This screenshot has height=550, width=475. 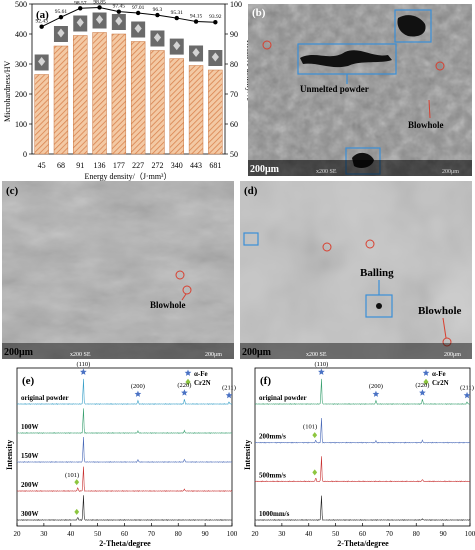 What do you see at coordinates (326, 172) in the screenshot?
I see `panel-b-sem-info: x200 SE` at bounding box center [326, 172].